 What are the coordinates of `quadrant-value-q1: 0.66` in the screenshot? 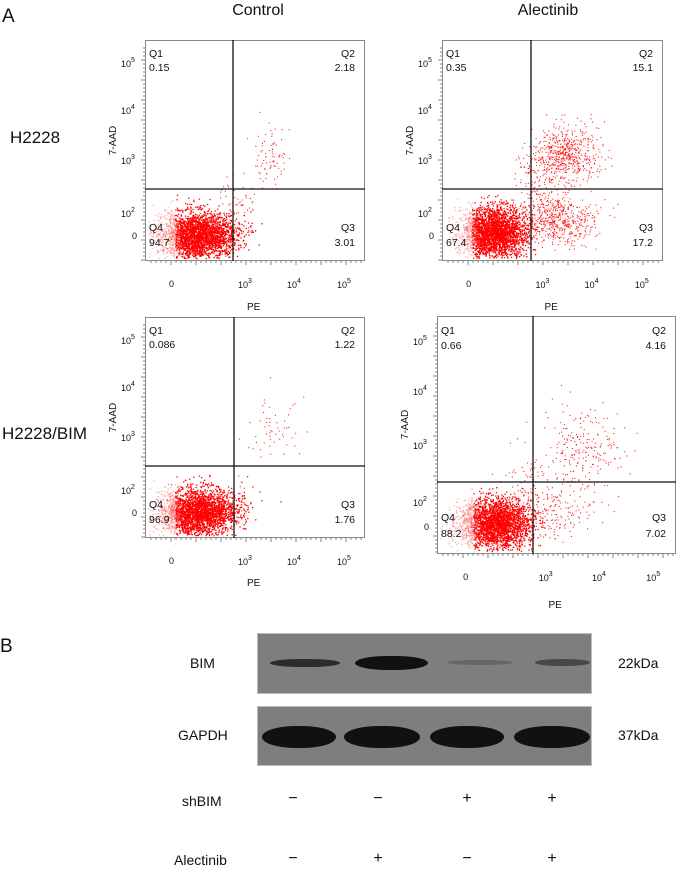 It's located at (451, 345).